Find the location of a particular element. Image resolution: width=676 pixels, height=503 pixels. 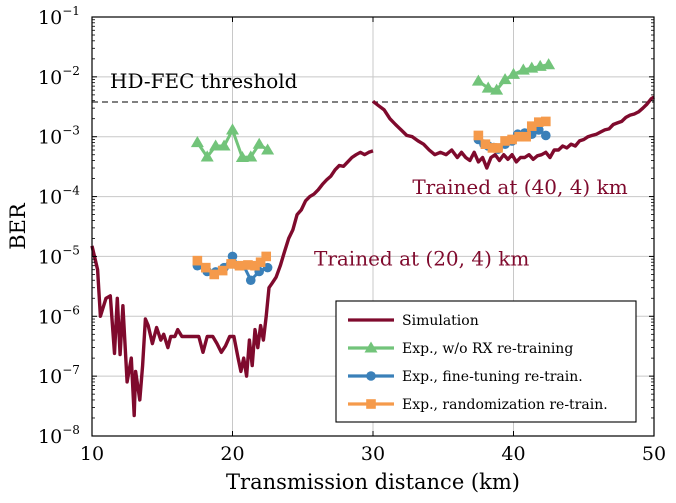

legend-label: Exp., w/o RX re-training is located at coordinates (487, 349).